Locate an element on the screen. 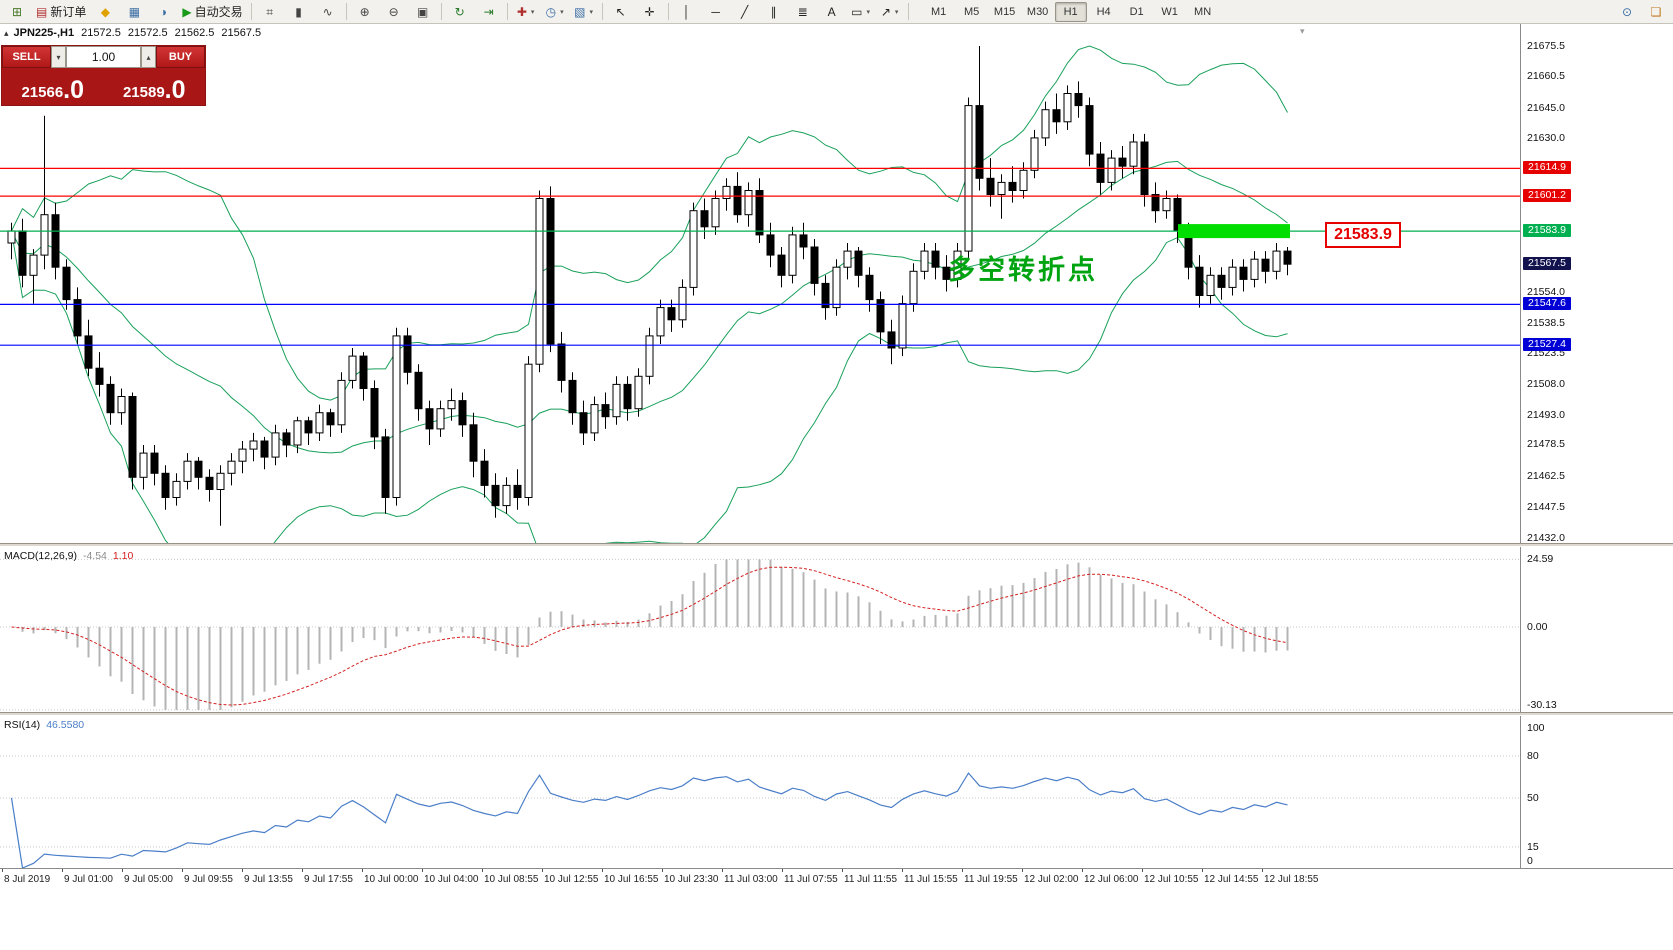  one-click-trading-panel: SELL ▾ 1.00 ▴ BUY 21566.0 21589.0 is located at coordinates (103, 75).